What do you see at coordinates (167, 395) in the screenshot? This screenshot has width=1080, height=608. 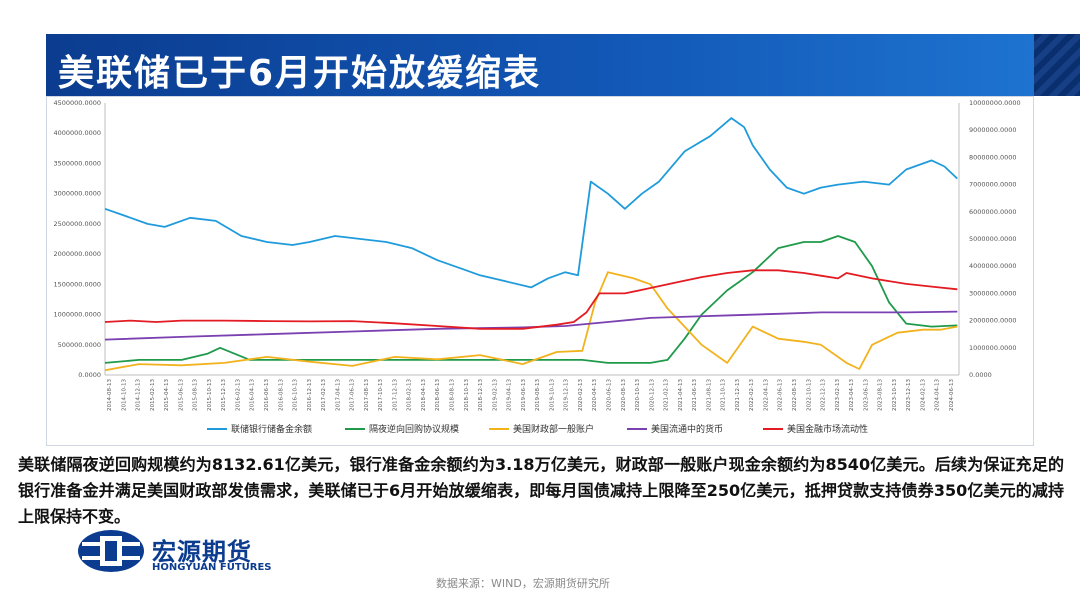 I see `x-tick-label: 2015-04-13` at bounding box center [167, 395].